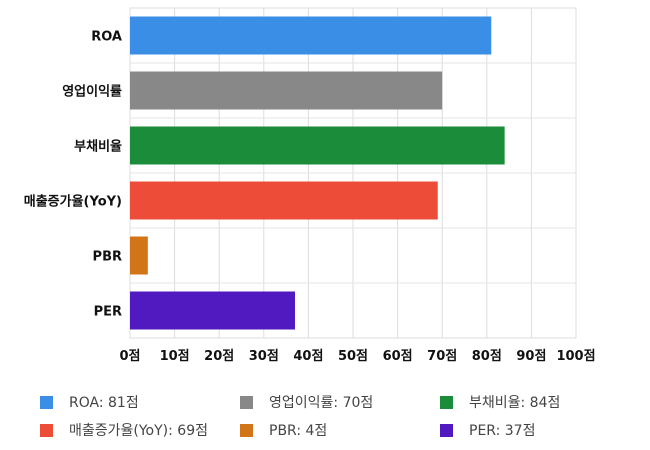 The height and width of the screenshot is (450, 650). What do you see at coordinates (321, 403) in the screenshot?
I see `legend-label: 영업이익률: 70점` at bounding box center [321, 403].